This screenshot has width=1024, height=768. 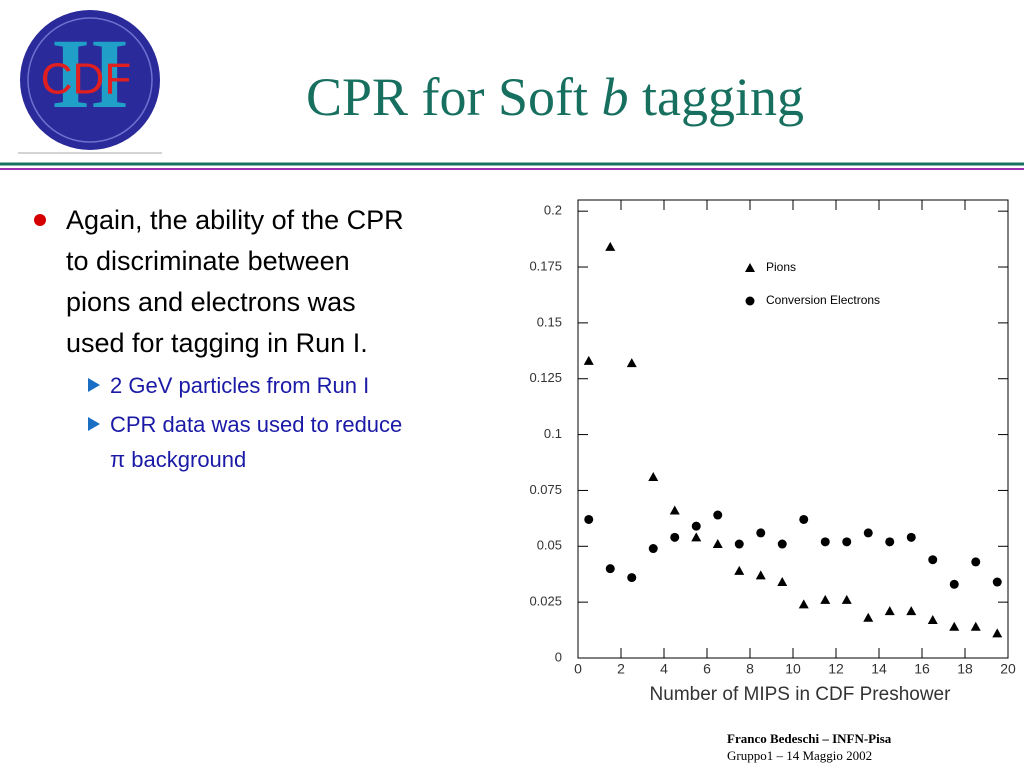 What do you see at coordinates (793, 669) in the screenshot?
I see `x-tick-label: 10` at bounding box center [793, 669].